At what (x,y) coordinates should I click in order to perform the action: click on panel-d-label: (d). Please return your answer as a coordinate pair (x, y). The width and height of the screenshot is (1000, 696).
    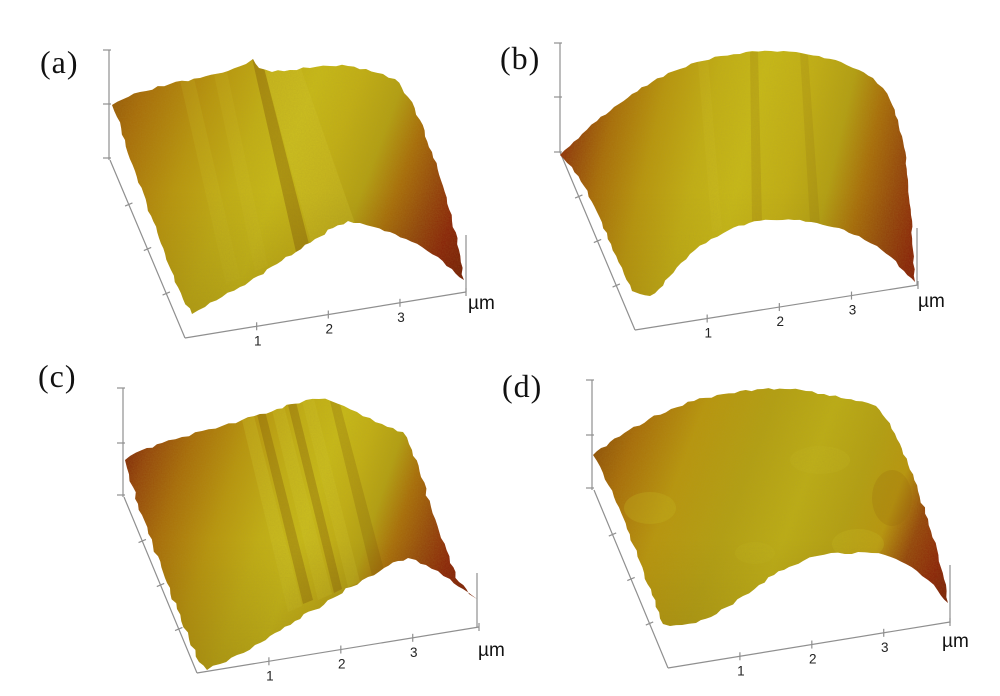
    Looking at the image, I should click on (522, 386).